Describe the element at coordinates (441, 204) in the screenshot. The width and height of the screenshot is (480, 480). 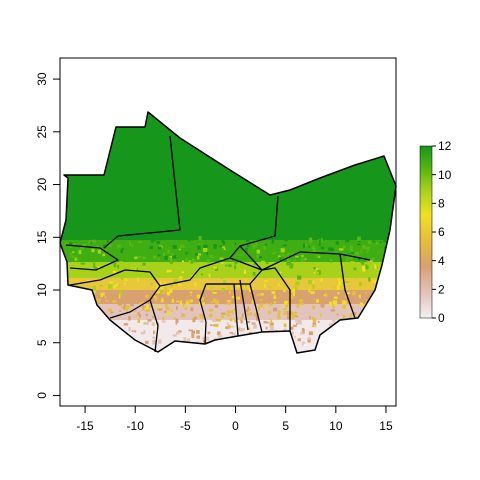
I see `legend-tick-label: 8` at that location.